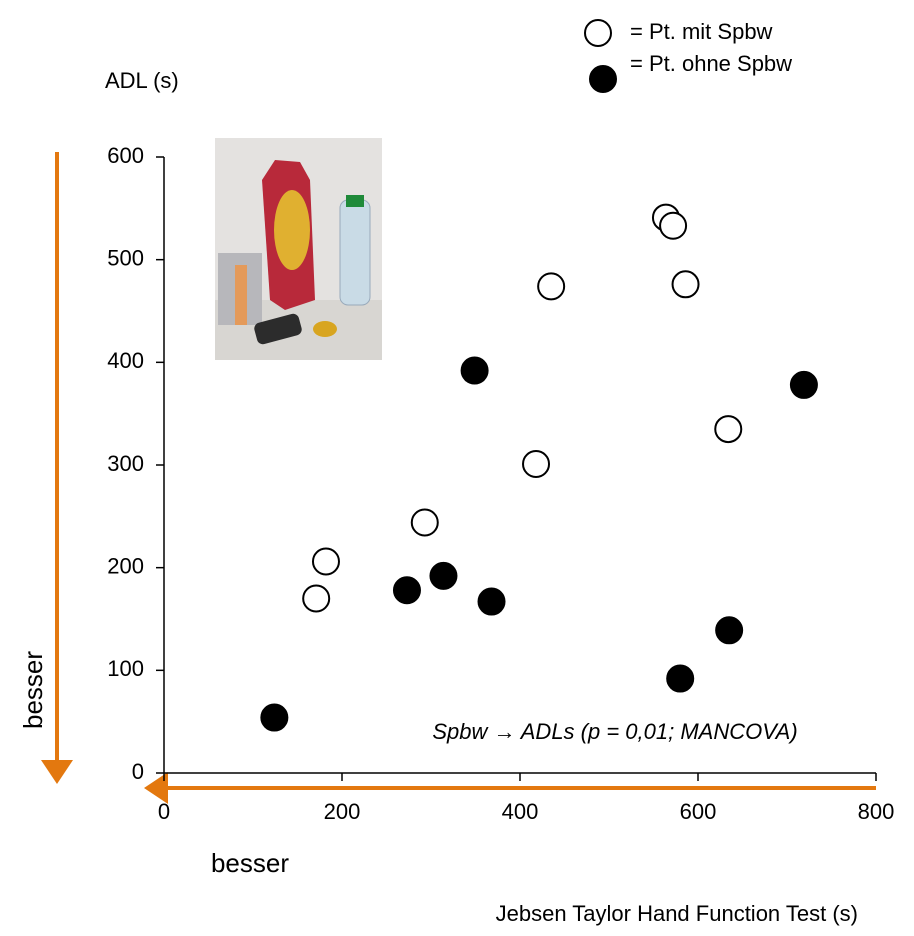 The width and height of the screenshot is (914, 936). I want to click on x-tick-label: 200, so click(342, 811).